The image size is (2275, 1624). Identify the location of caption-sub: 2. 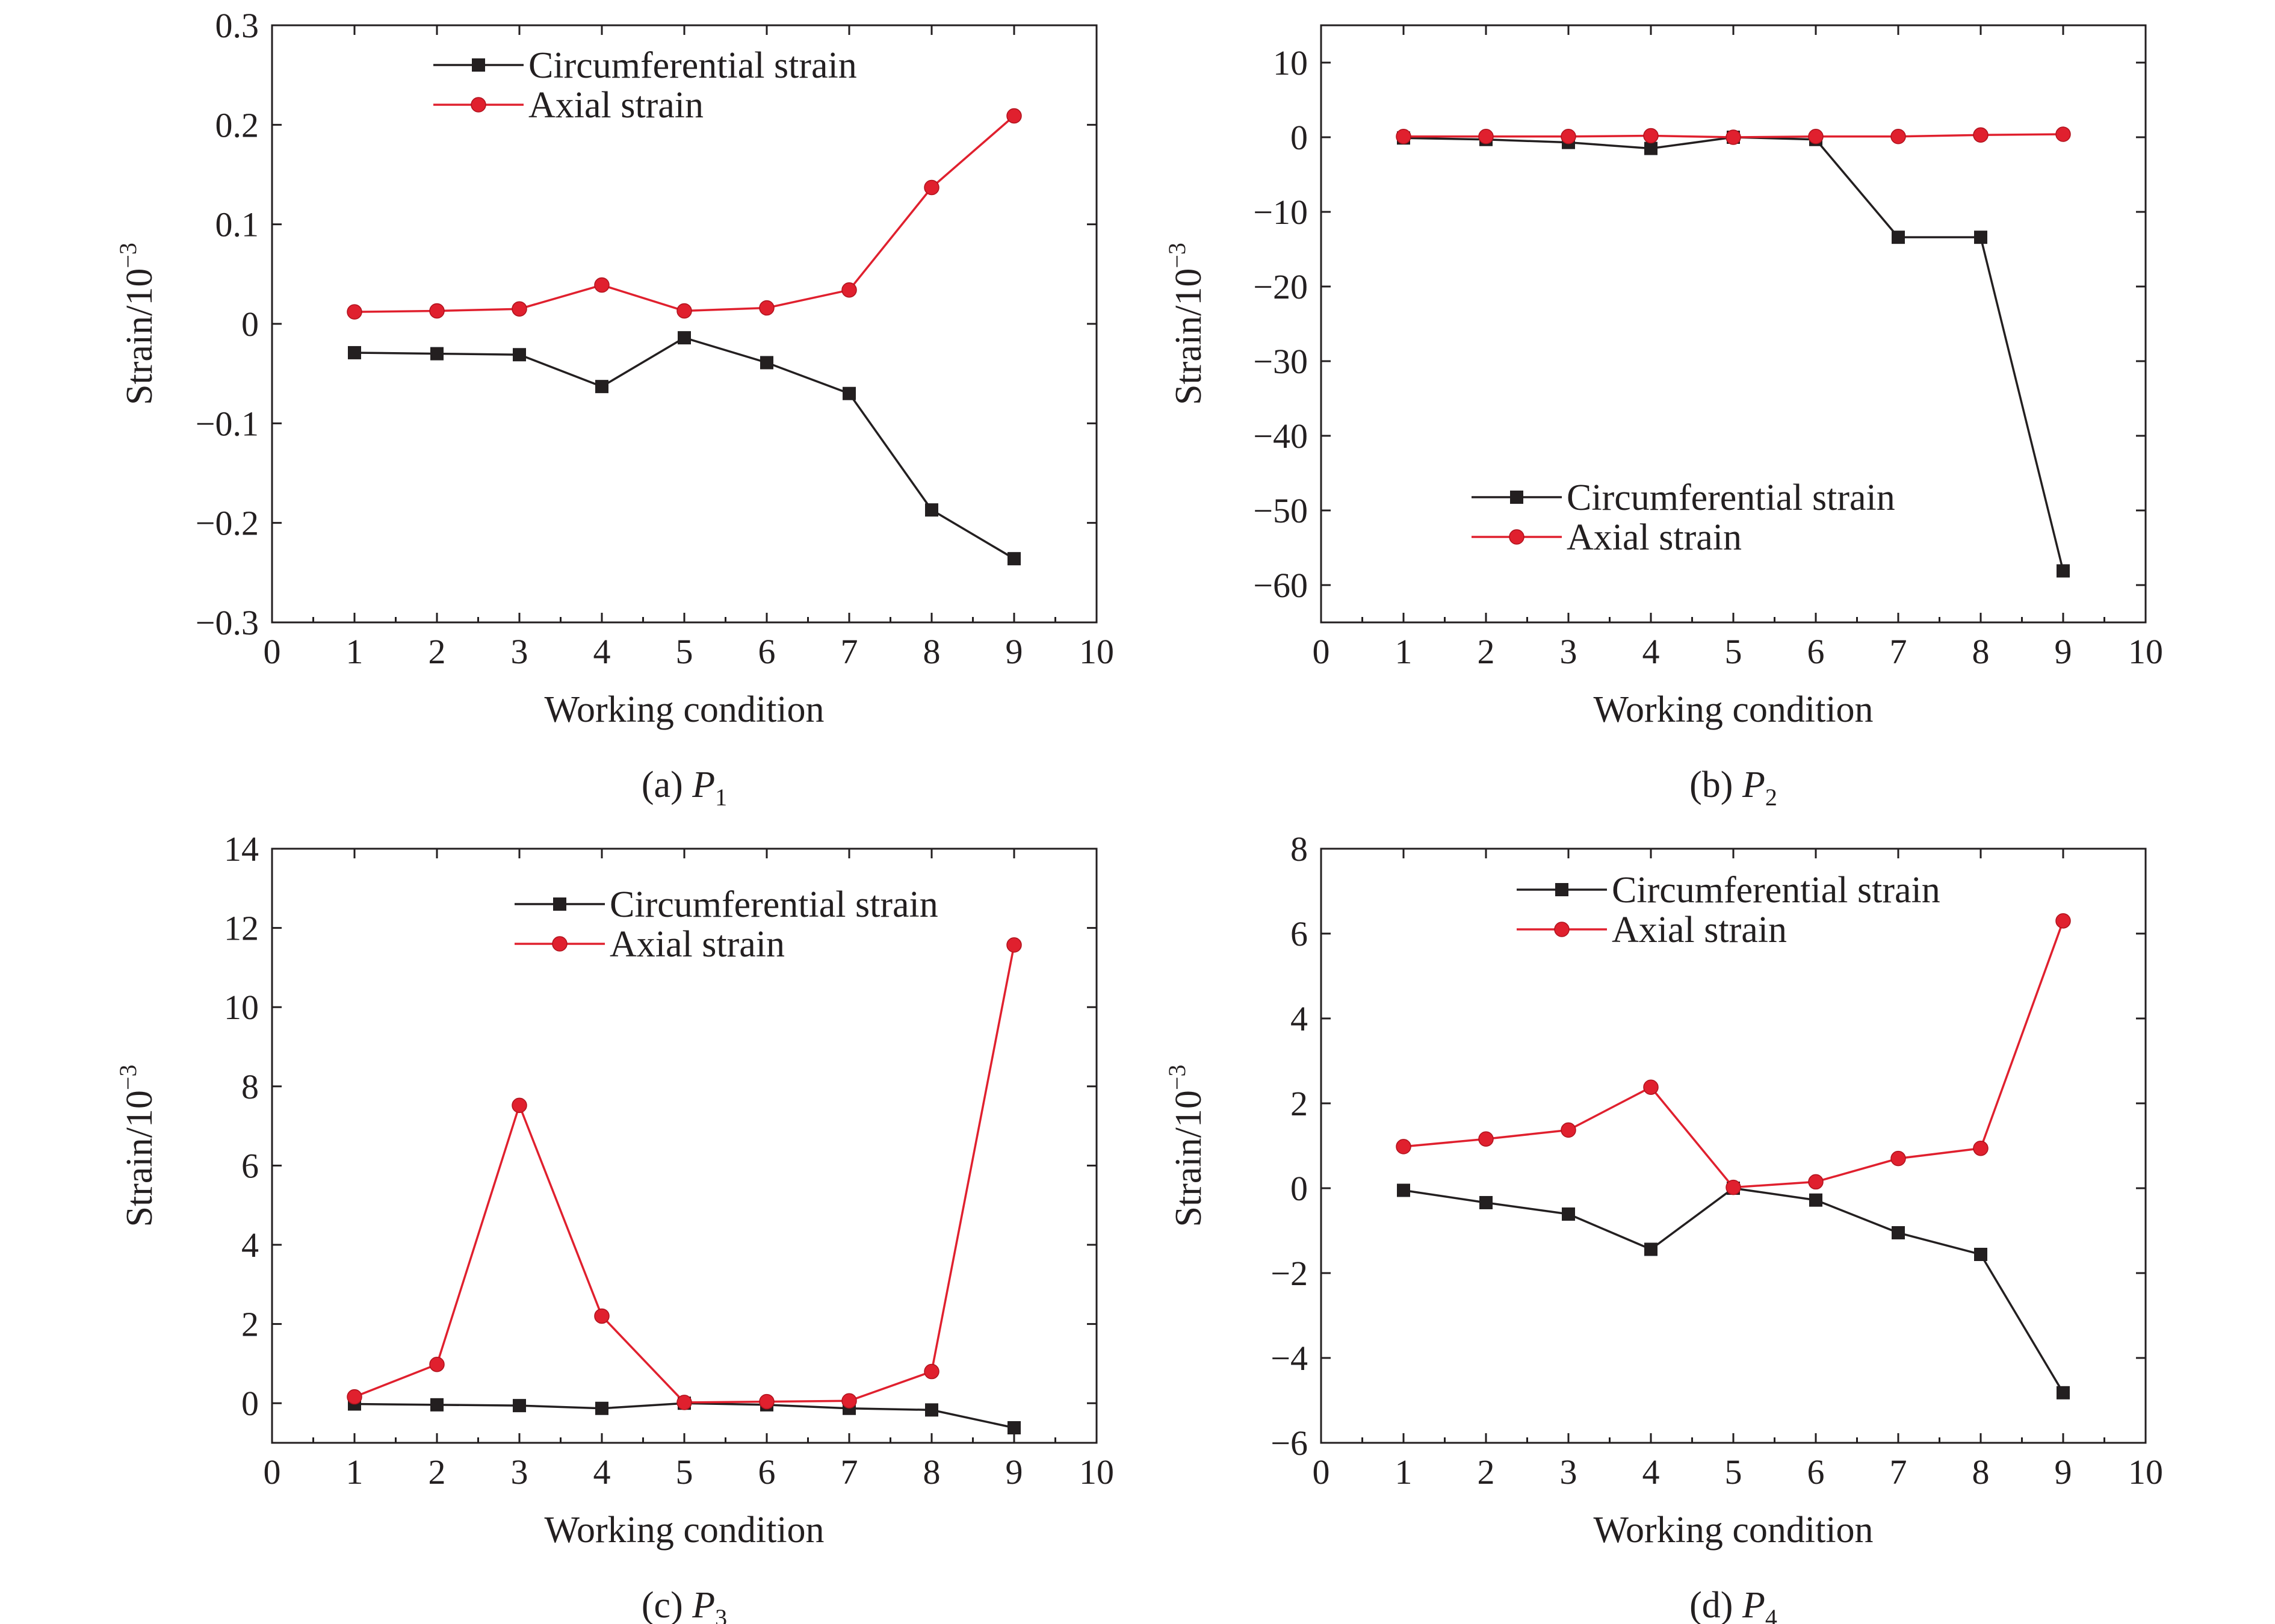
(1771, 798).